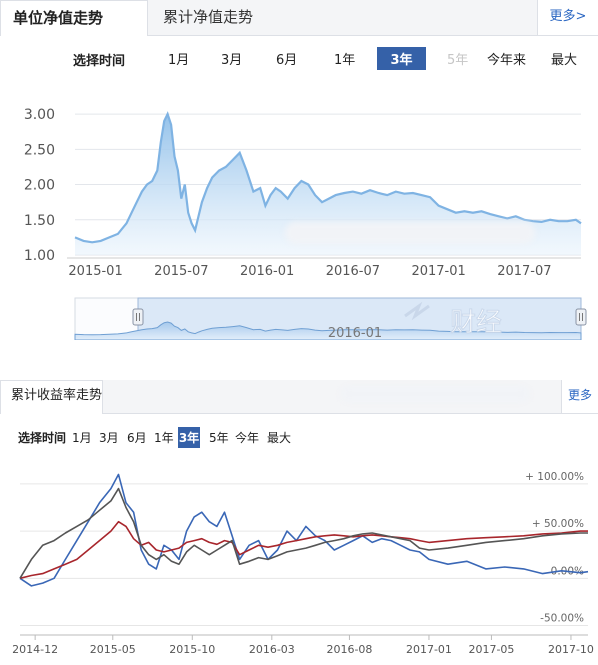  What do you see at coordinates (272, 649) in the screenshot?
I see `x-tick-label: 2016-03` at bounding box center [272, 649].